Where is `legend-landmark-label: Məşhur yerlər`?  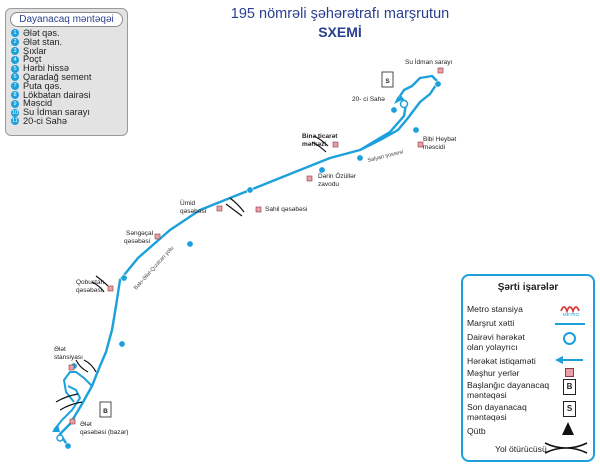
legend-landmark-label: Məşhur yerlər is located at coordinates (493, 373).